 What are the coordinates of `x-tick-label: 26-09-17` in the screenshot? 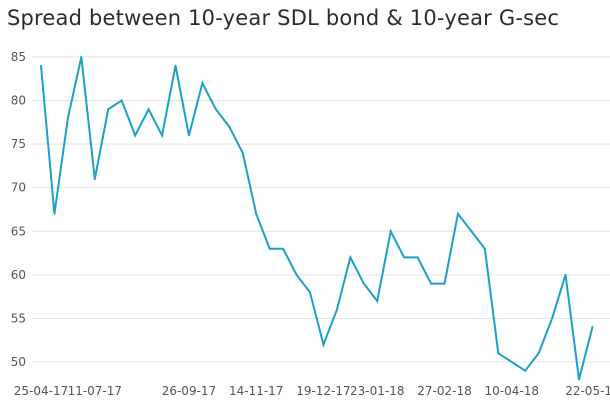 It's located at (189, 391).